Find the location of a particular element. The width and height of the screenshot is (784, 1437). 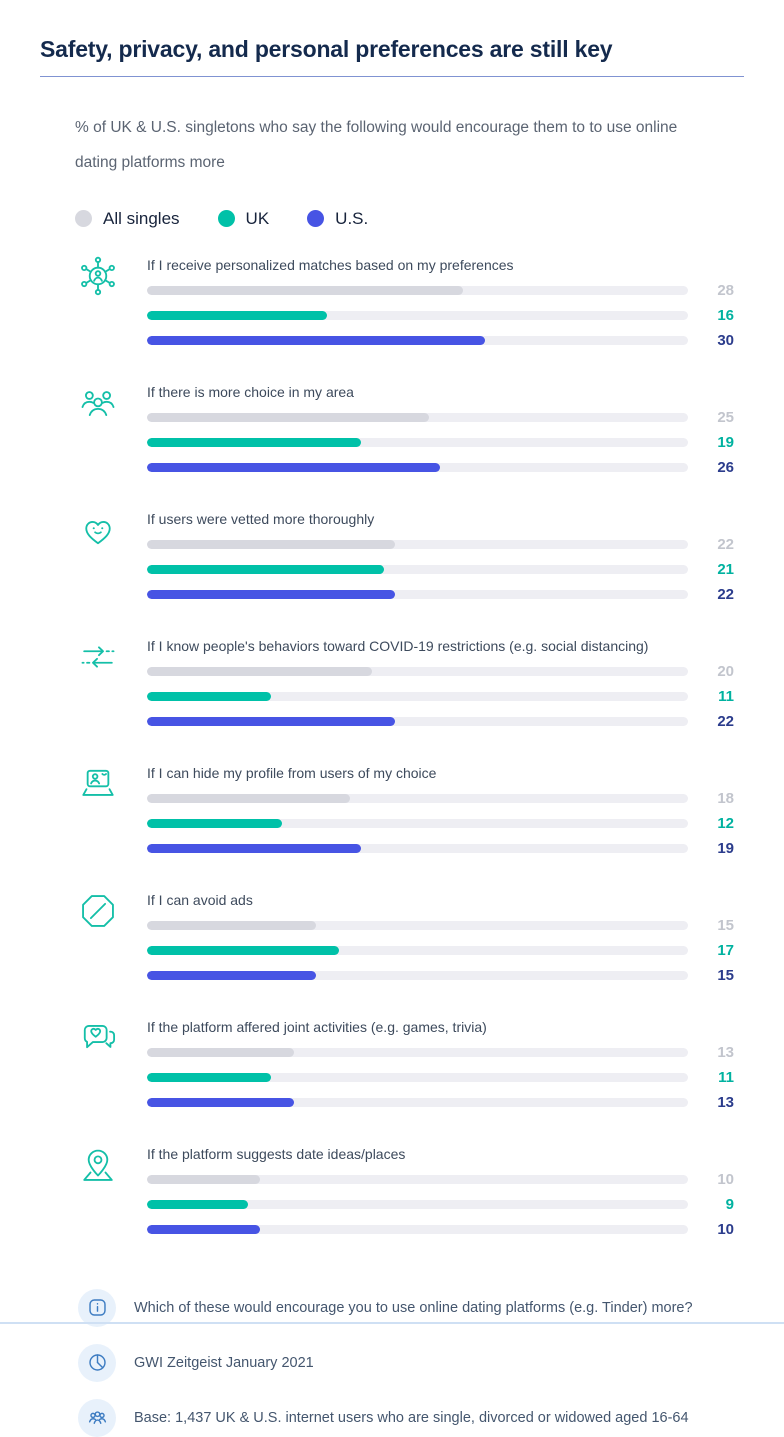

bar-row-all-singles: 15 is located at coordinates (440, 925).